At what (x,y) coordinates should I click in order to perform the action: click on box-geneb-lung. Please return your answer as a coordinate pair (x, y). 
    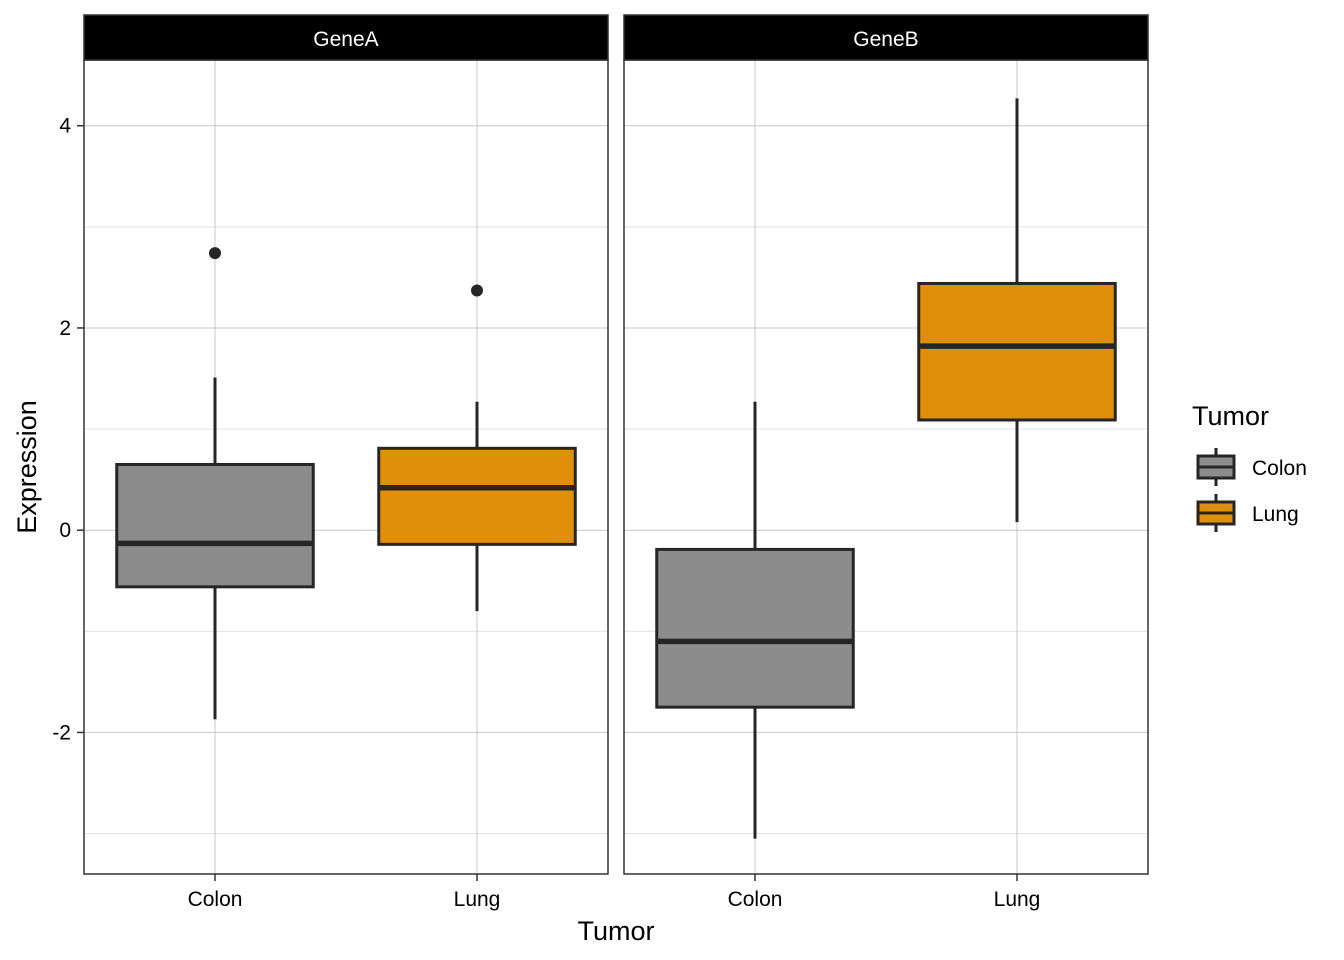
    Looking at the image, I should click on (1017, 310).